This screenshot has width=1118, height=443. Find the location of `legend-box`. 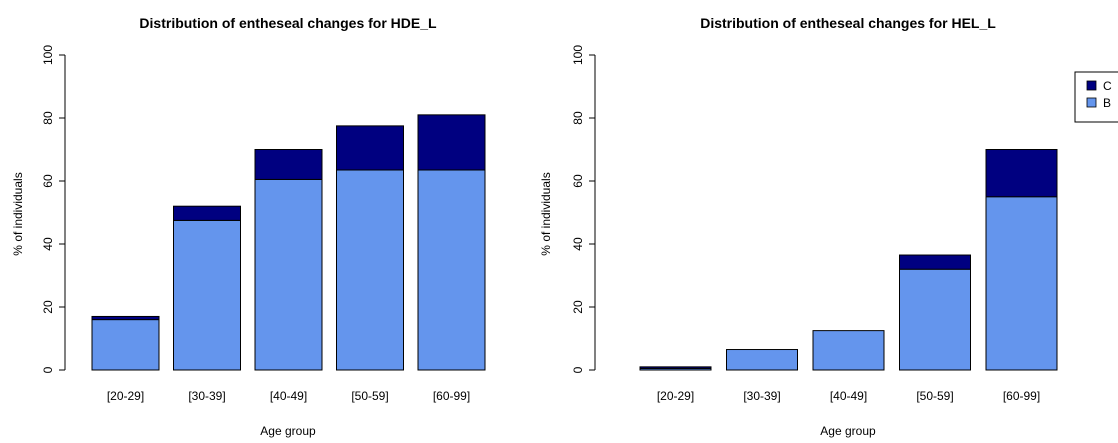

legend-box is located at coordinates (1096, 97).